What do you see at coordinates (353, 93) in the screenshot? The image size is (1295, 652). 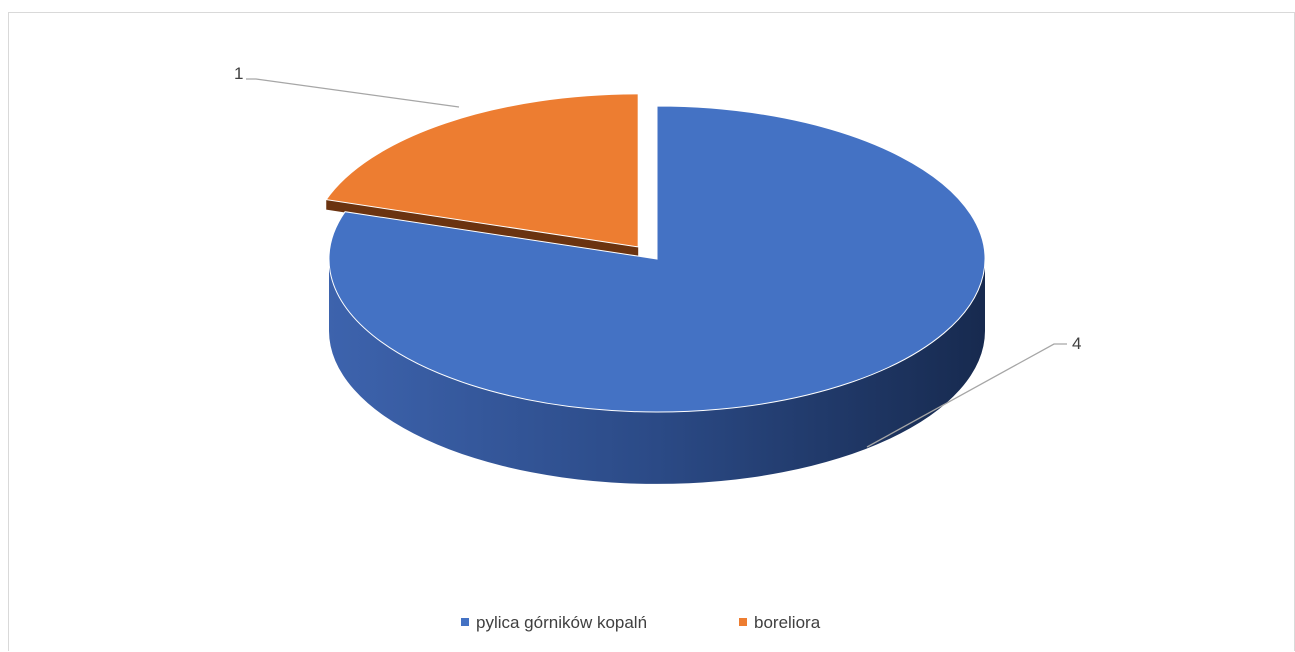 I see `leader-line-boreliora` at bounding box center [353, 93].